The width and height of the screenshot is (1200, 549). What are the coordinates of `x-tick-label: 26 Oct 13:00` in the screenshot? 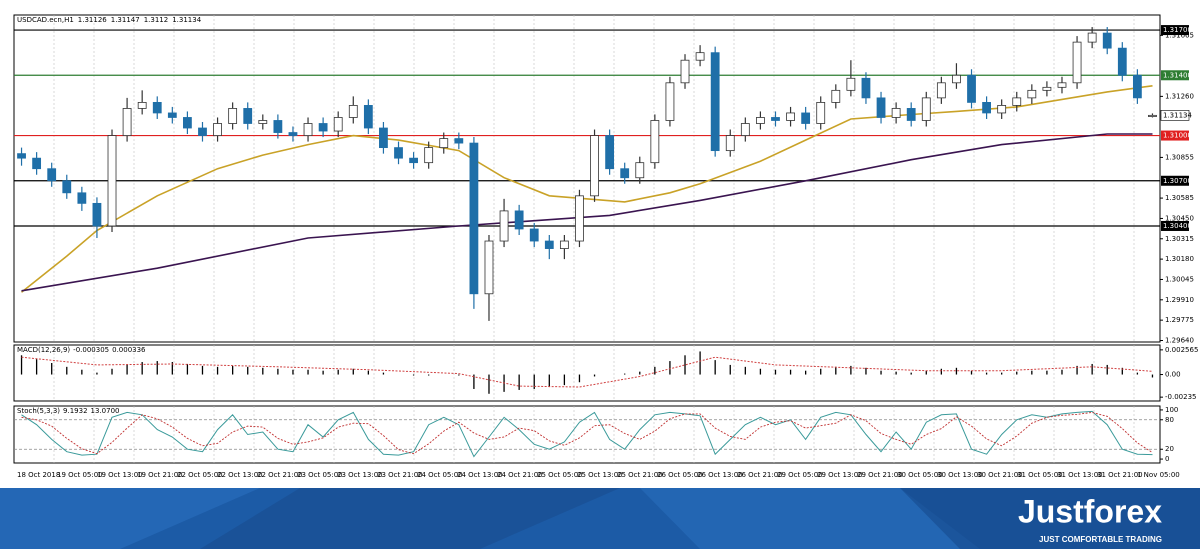 It's located at (720, 475).